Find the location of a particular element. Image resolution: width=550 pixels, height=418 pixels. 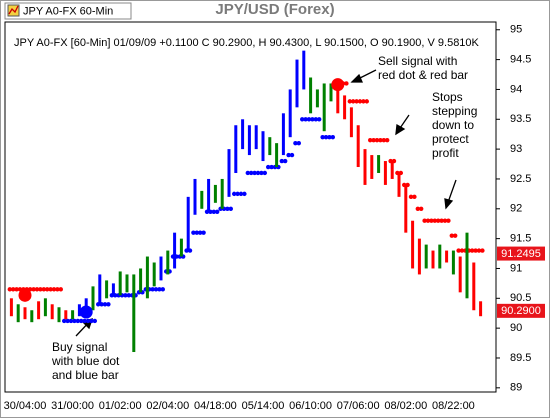

header-icon-line is located at coordinates (13, 10).